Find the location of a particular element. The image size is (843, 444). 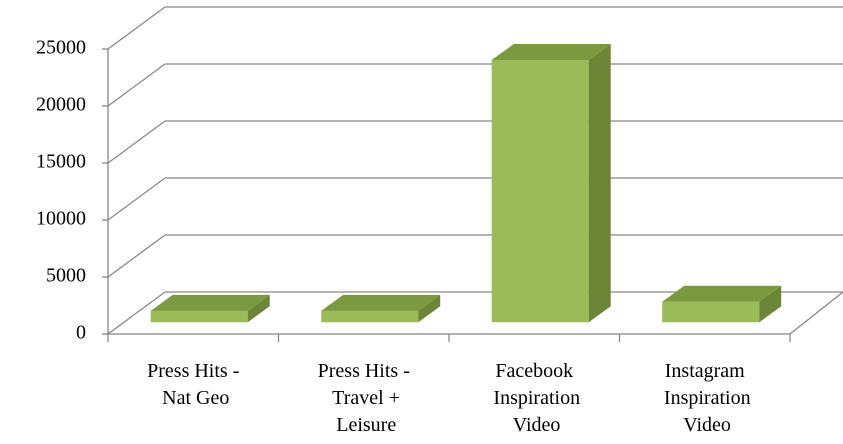

x-tick-label: Instagram Inspiration Video is located at coordinates (705, 398).